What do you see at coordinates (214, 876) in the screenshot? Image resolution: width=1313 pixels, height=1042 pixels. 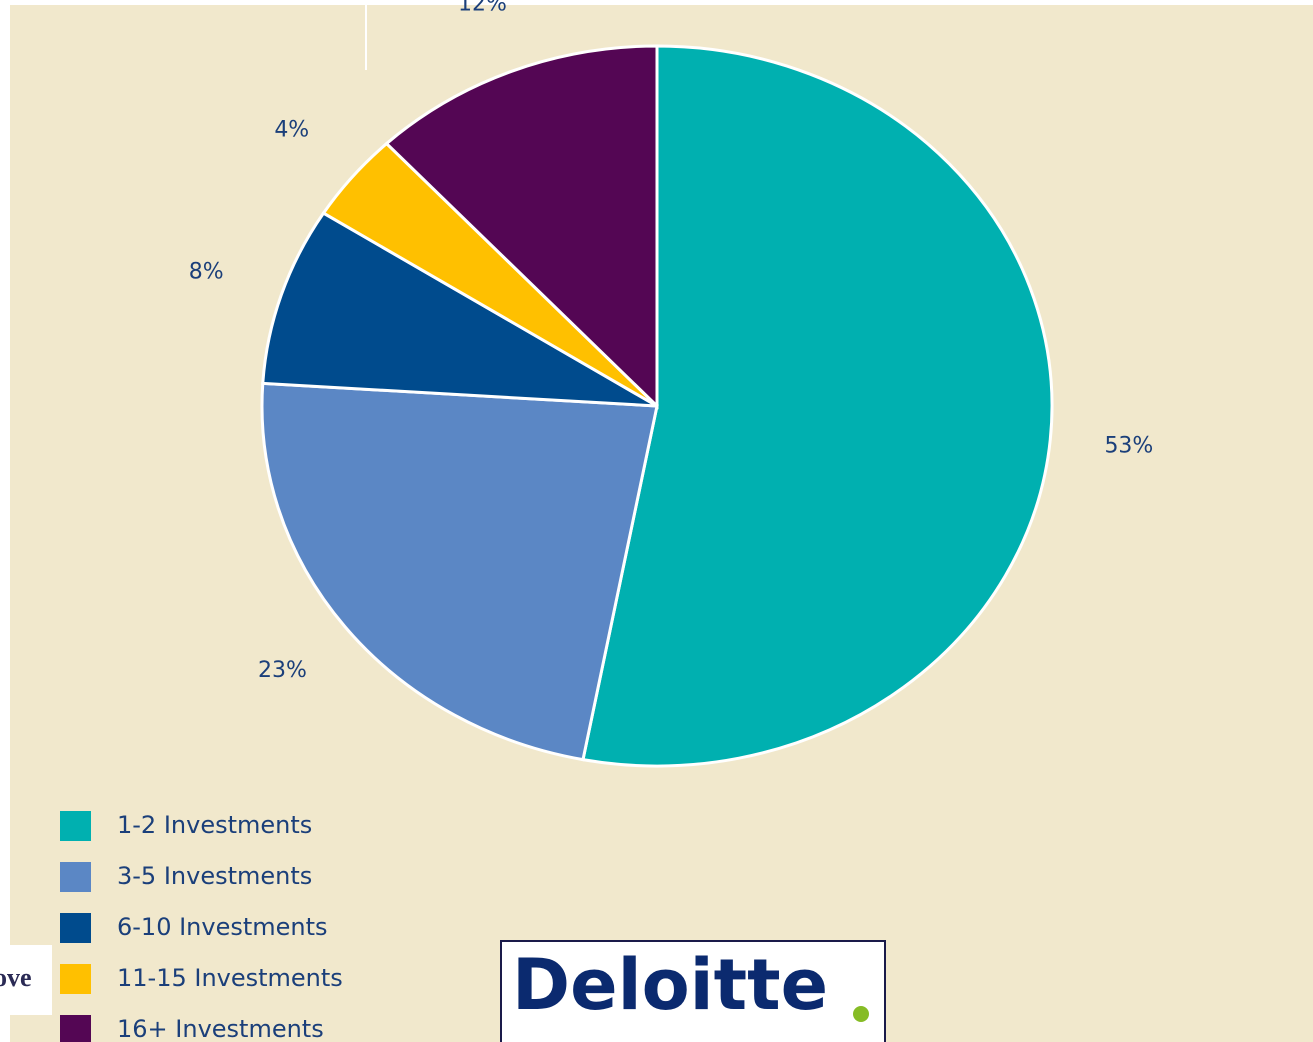 I see `legend-label: 3-5 Investments` at bounding box center [214, 876].